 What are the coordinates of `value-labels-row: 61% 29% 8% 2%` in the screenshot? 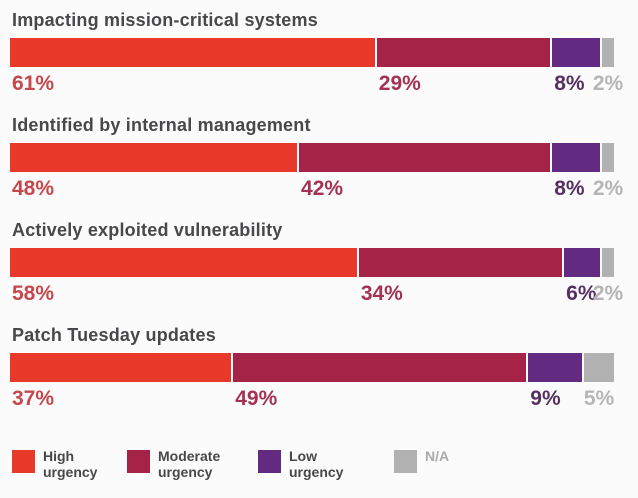 It's located at (324, 86).